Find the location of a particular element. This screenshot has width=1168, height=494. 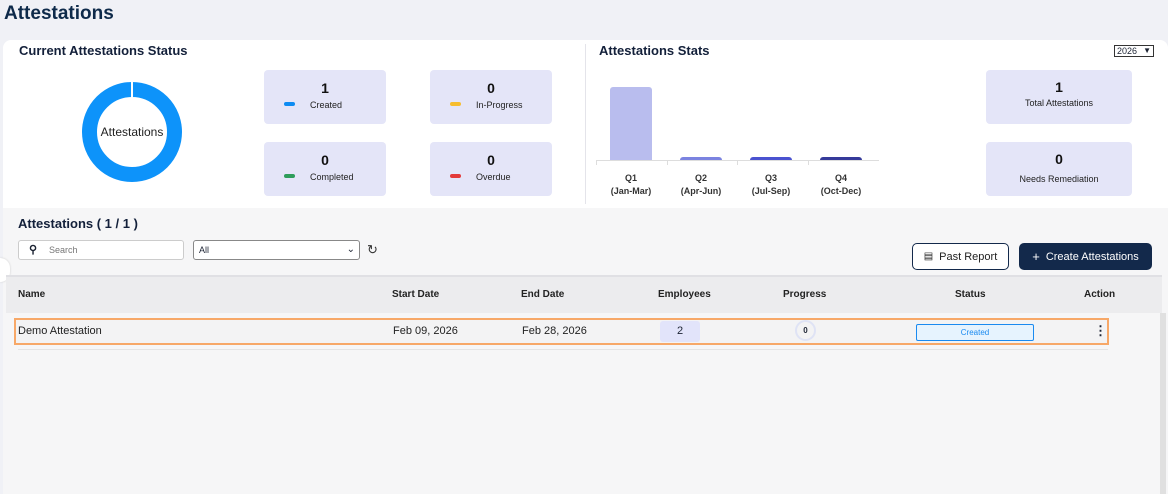

plus-icon: + is located at coordinates (1036, 256).